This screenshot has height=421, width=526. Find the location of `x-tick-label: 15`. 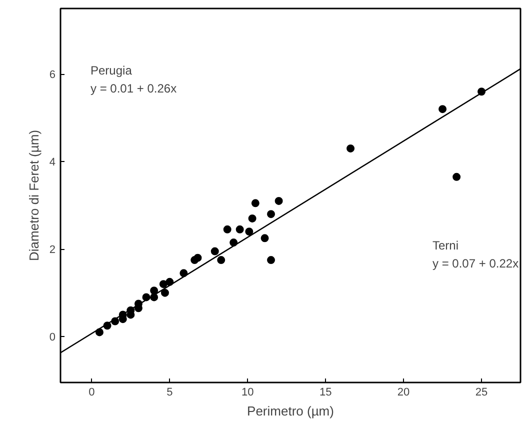

x-tick-label: 15 is located at coordinates (325, 392).